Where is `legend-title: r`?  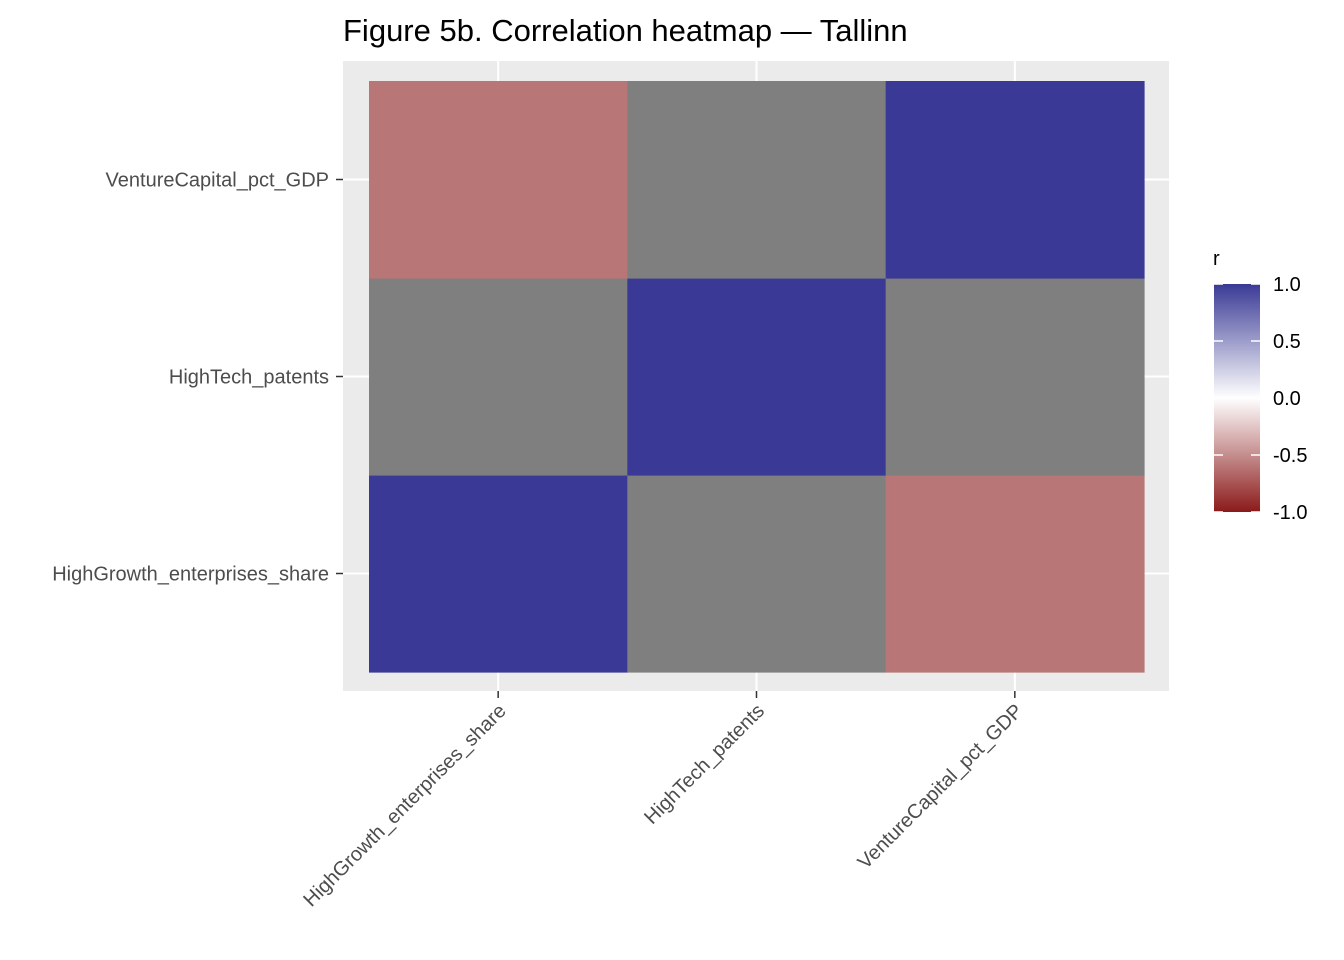
legend-title: r is located at coordinates (1216, 259).